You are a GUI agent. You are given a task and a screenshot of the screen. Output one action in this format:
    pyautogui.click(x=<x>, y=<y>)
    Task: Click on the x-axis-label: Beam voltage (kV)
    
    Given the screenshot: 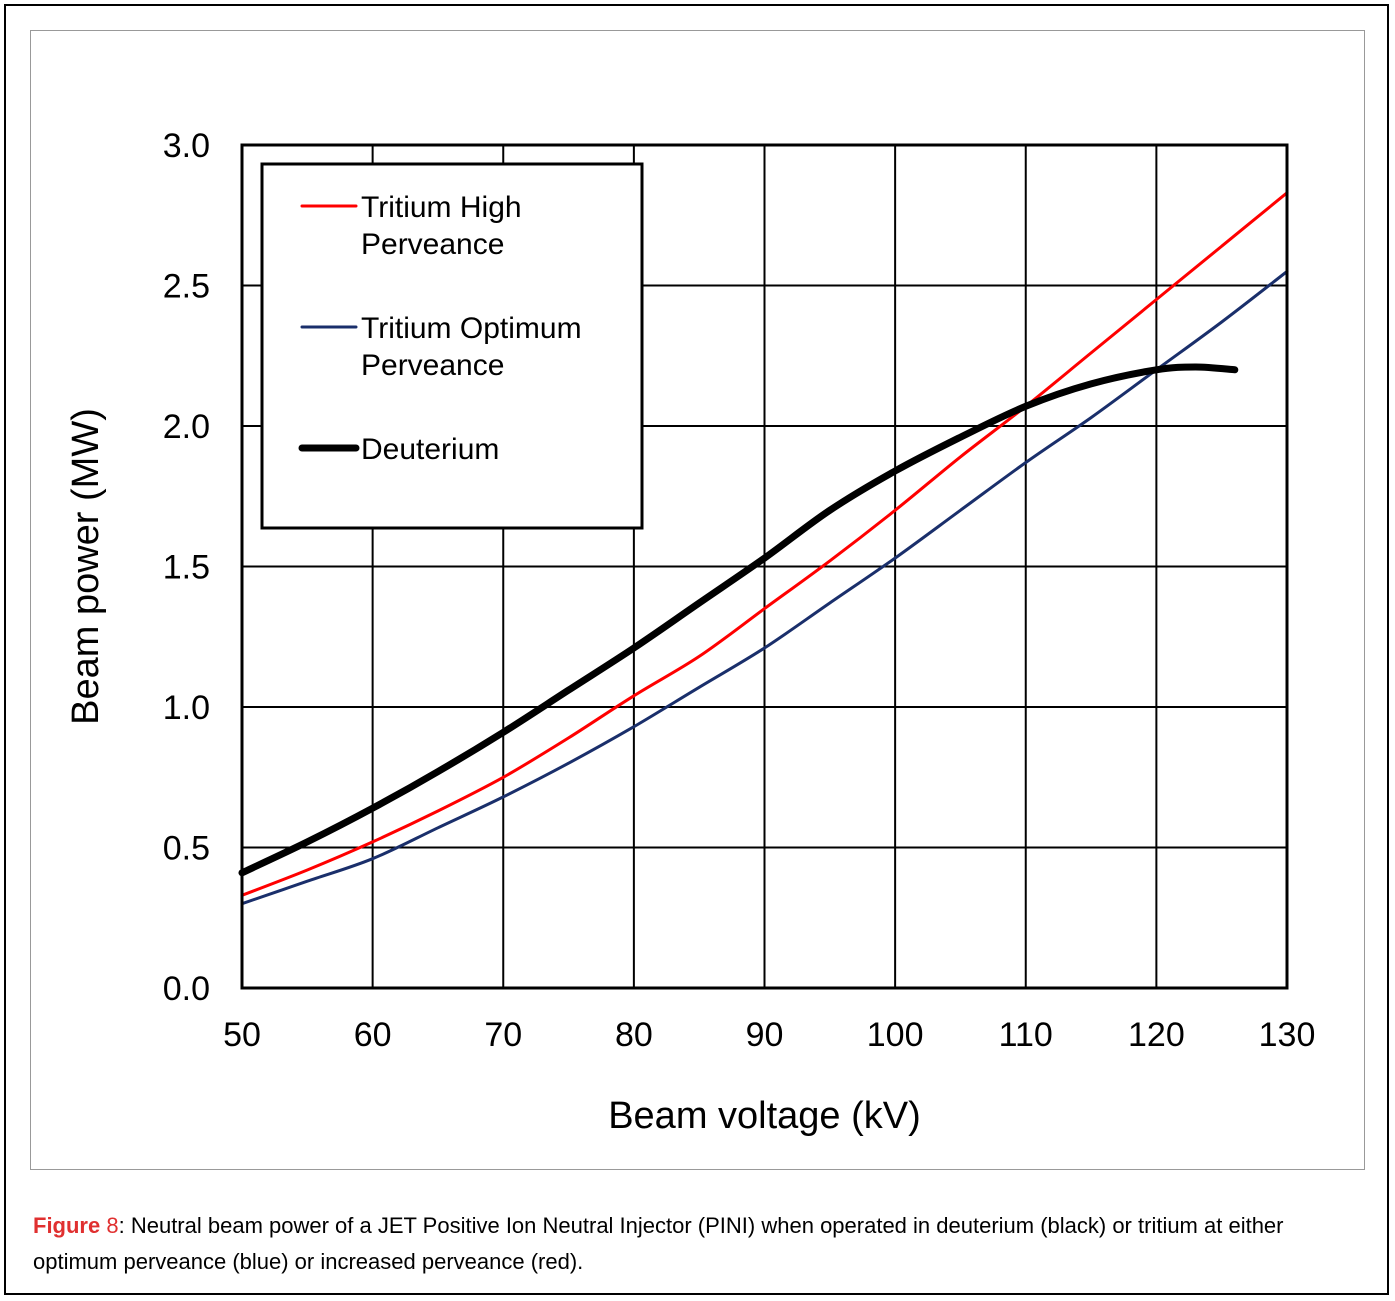 What is the action you would take?
    pyautogui.click(x=764, y=1116)
    